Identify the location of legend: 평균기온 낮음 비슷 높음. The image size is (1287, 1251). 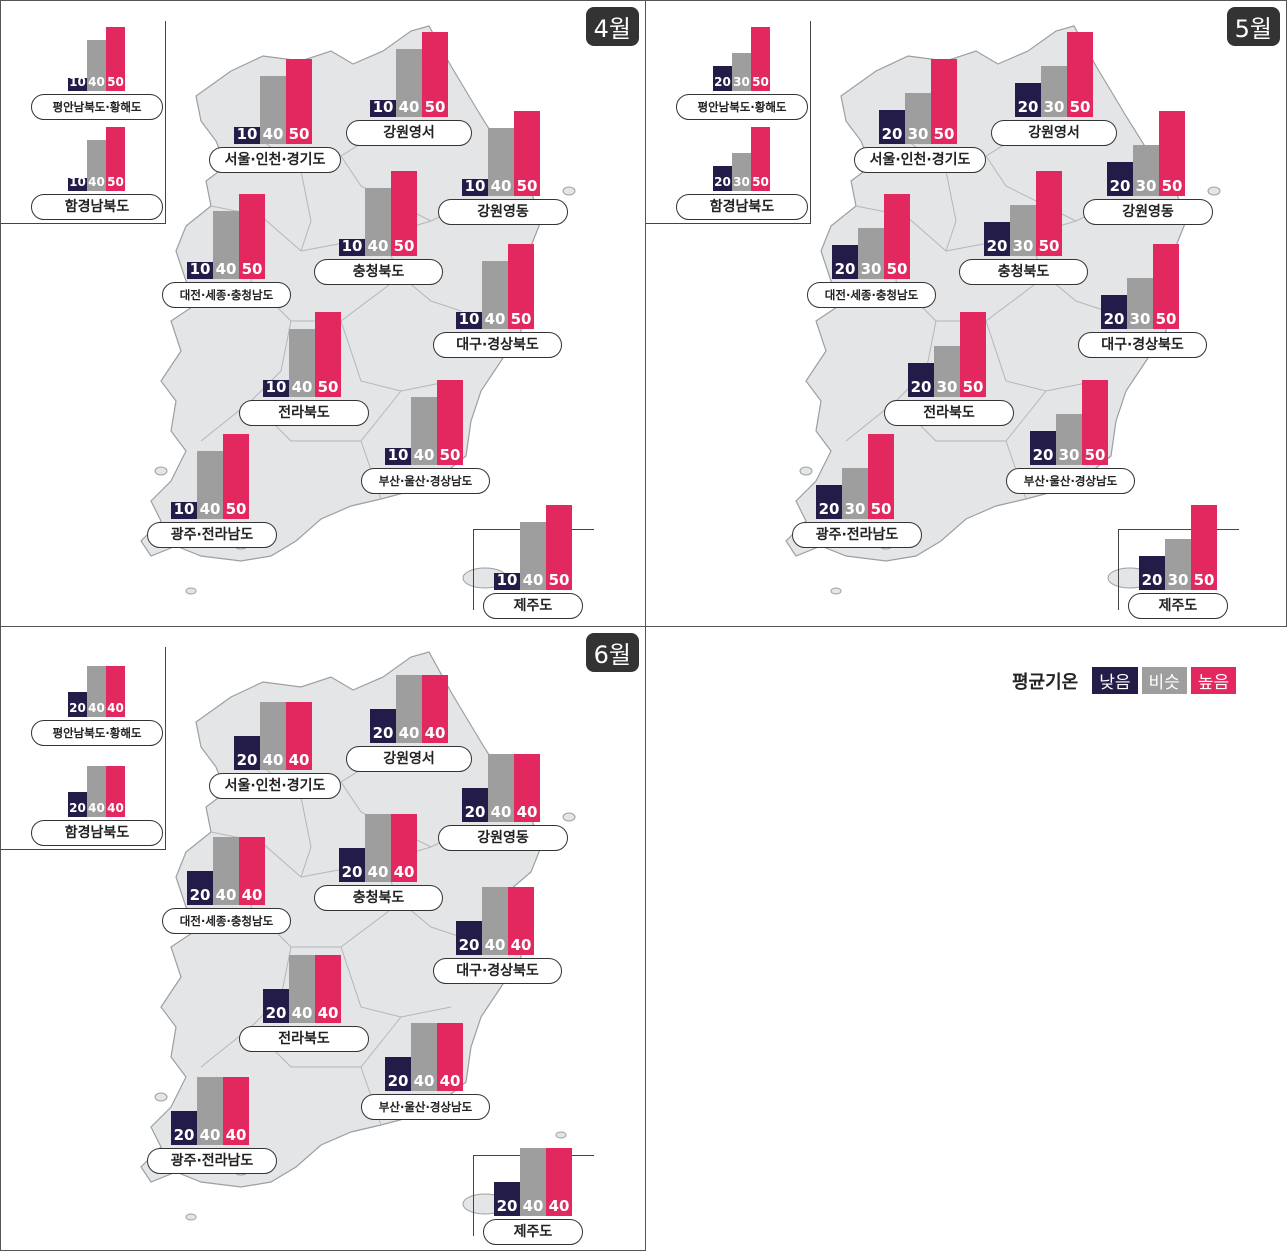
(1126, 680).